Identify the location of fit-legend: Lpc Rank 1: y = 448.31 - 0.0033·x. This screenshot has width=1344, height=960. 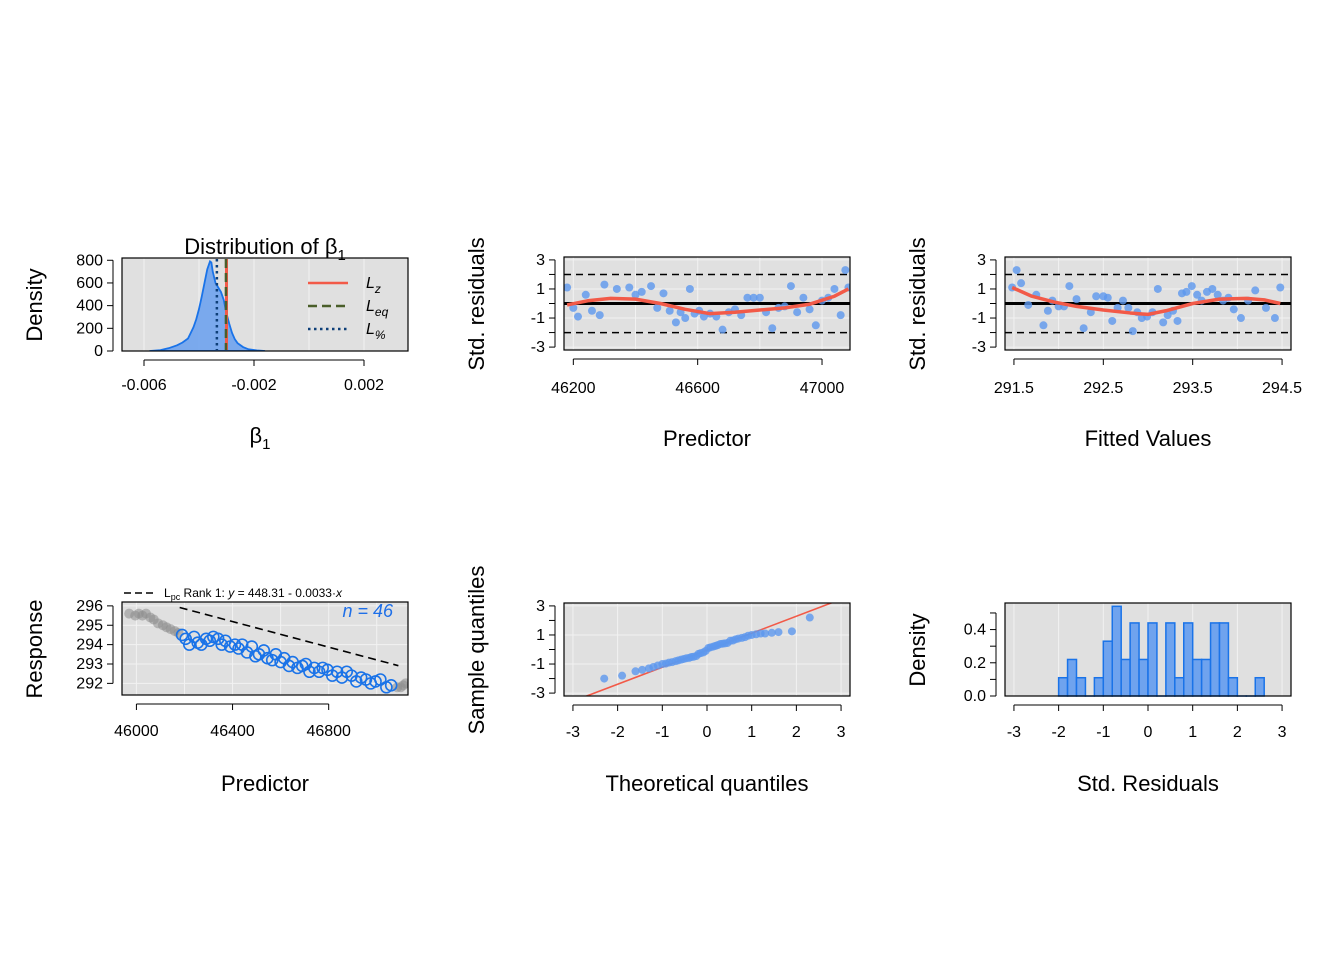
(233, 594).